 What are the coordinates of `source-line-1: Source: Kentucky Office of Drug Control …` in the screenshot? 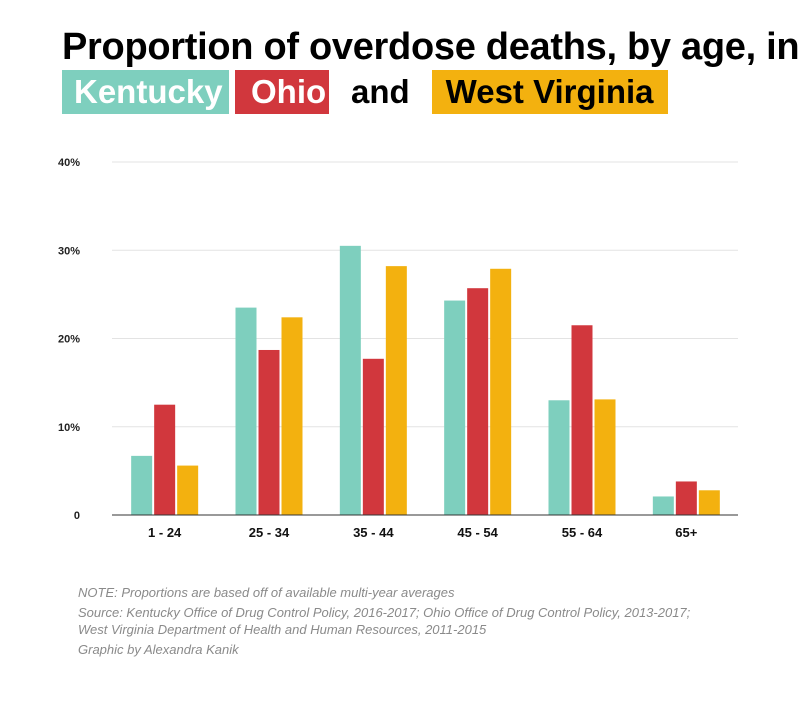 It's located at (384, 612).